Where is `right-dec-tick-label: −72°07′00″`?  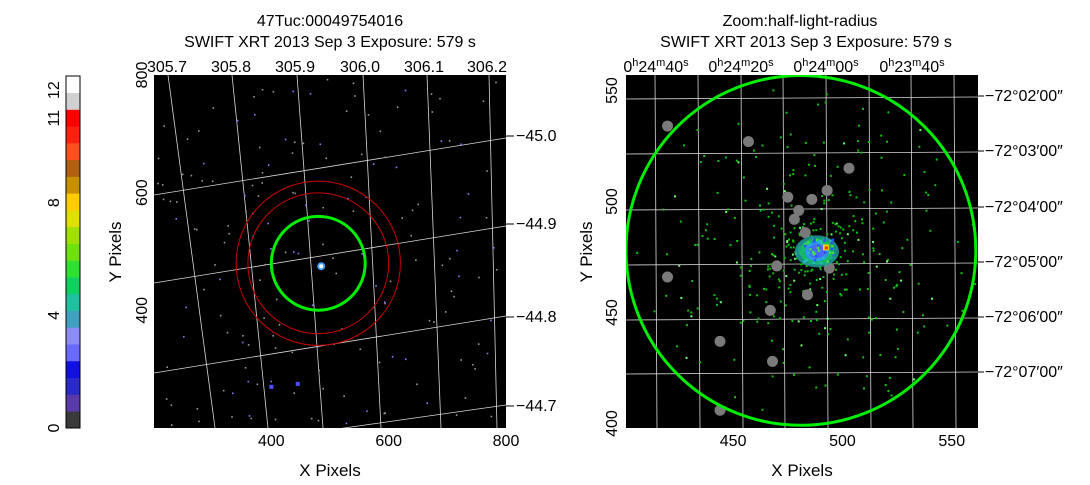
right-dec-tick-label: −72°07′00″ is located at coordinates (1024, 372).